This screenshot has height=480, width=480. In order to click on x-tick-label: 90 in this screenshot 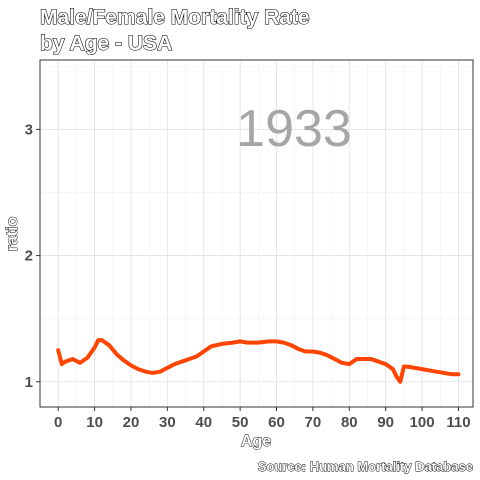, I will do `click(385, 422)`.